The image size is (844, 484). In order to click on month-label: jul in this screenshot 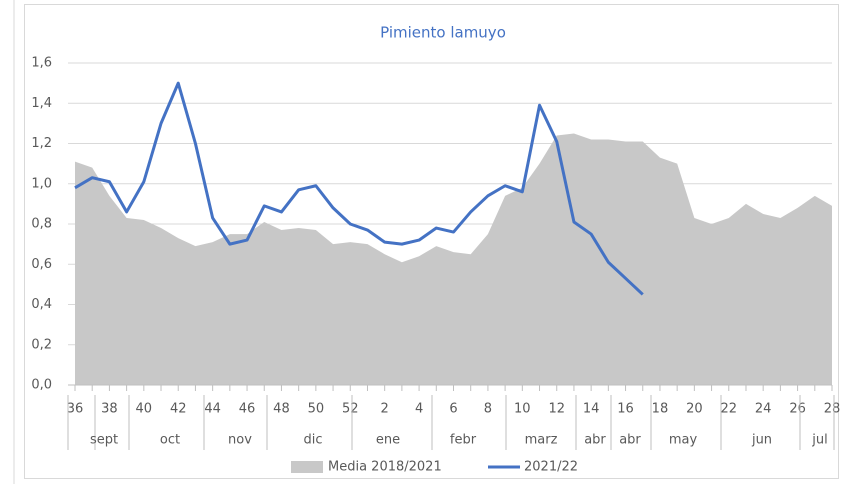, I will do `click(819, 440)`.